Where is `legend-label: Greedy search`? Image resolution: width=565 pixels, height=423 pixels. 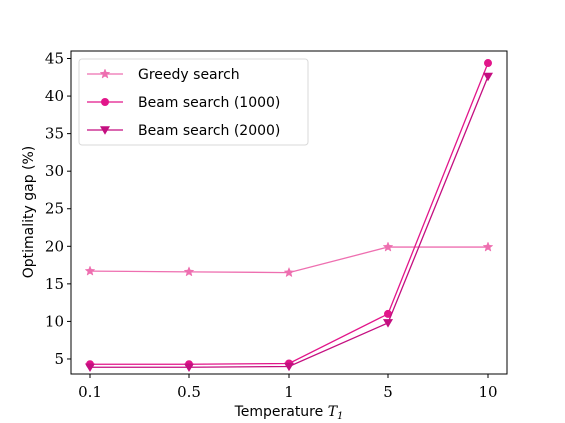
legend-label: Greedy search is located at coordinates (189, 75).